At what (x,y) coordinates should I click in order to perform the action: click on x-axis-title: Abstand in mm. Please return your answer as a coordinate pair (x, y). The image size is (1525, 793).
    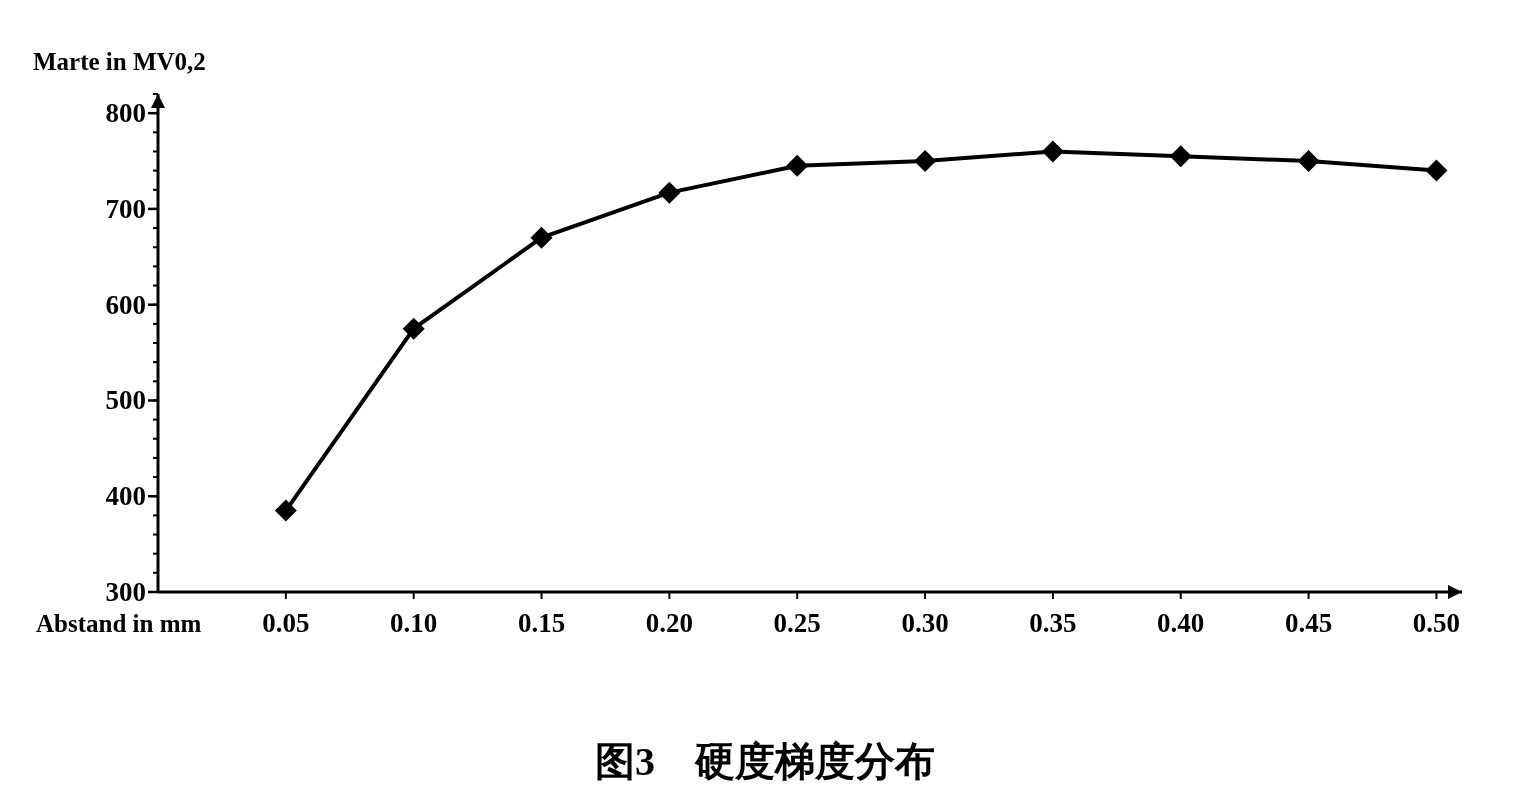
    Looking at the image, I should click on (119, 623).